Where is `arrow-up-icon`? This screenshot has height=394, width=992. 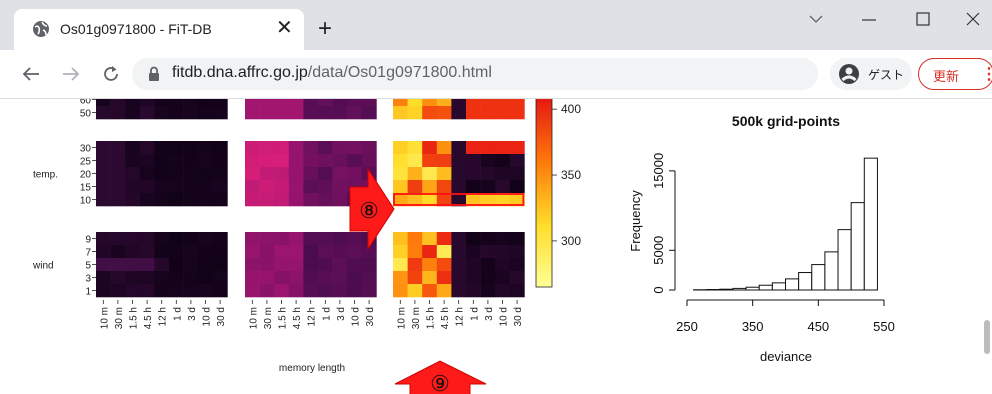 arrow-up-icon is located at coordinates (440, 377).